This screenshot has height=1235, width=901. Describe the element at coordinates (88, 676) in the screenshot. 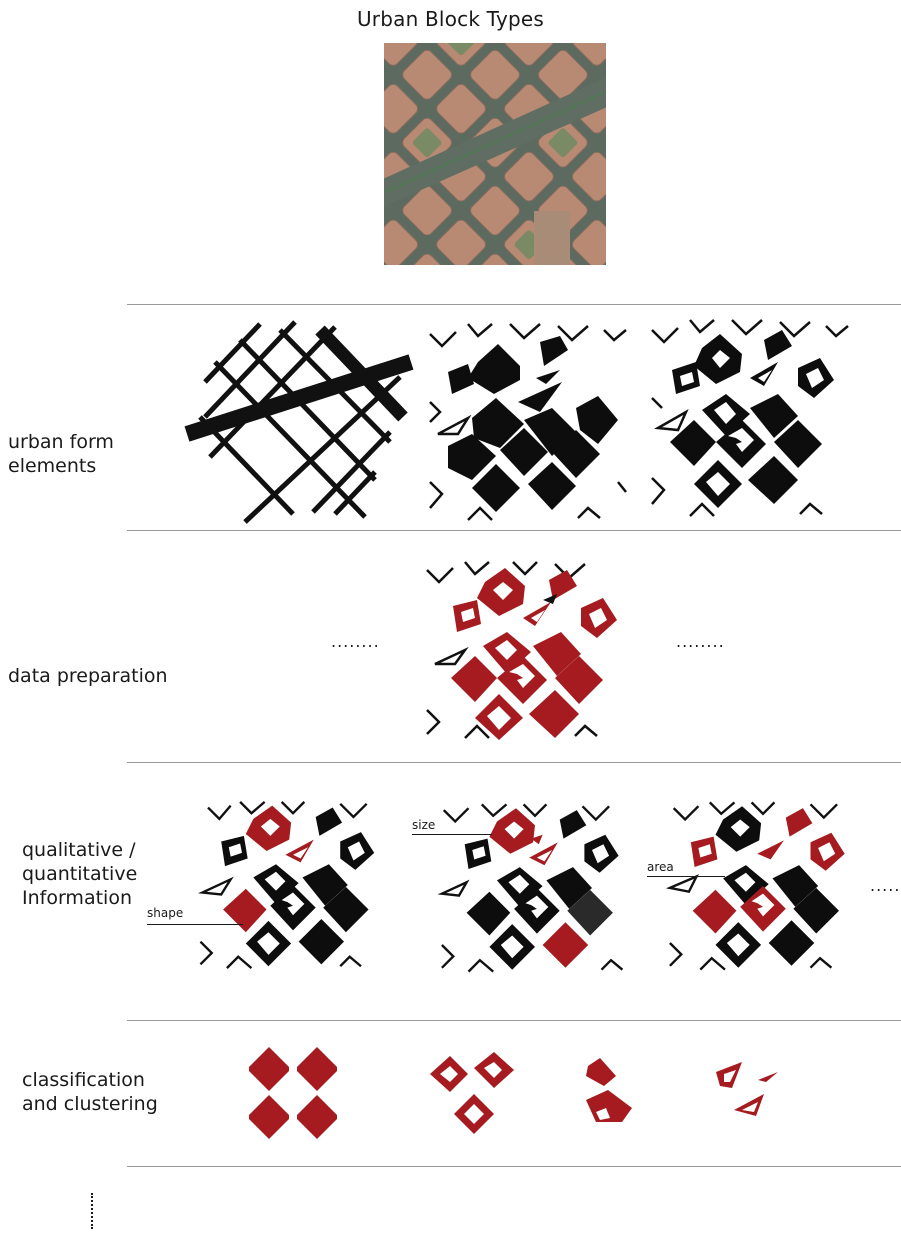

I see `row-label-data-preparation: data preparation` at that location.